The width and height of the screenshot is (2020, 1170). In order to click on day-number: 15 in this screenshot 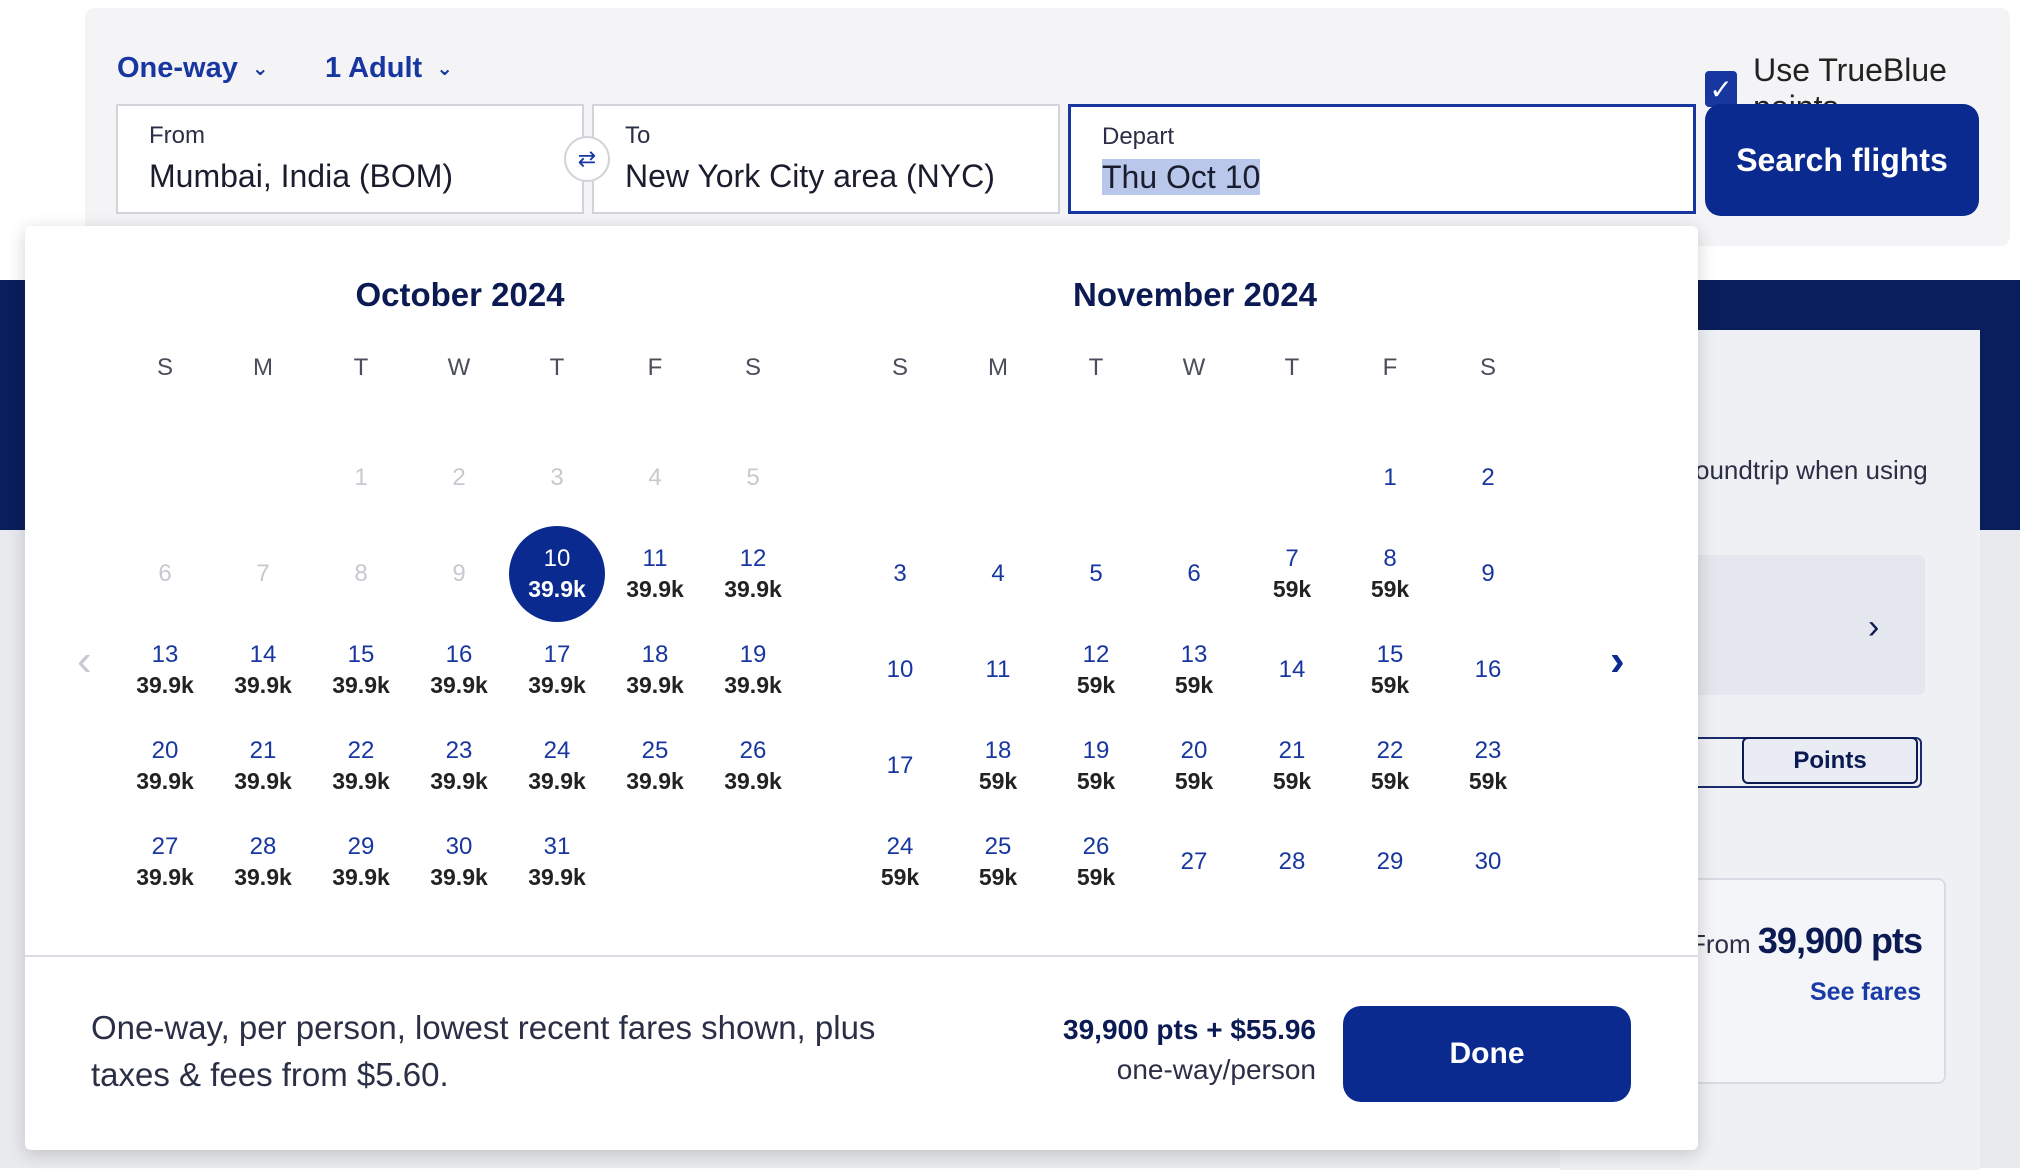, I will do `click(1390, 654)`.